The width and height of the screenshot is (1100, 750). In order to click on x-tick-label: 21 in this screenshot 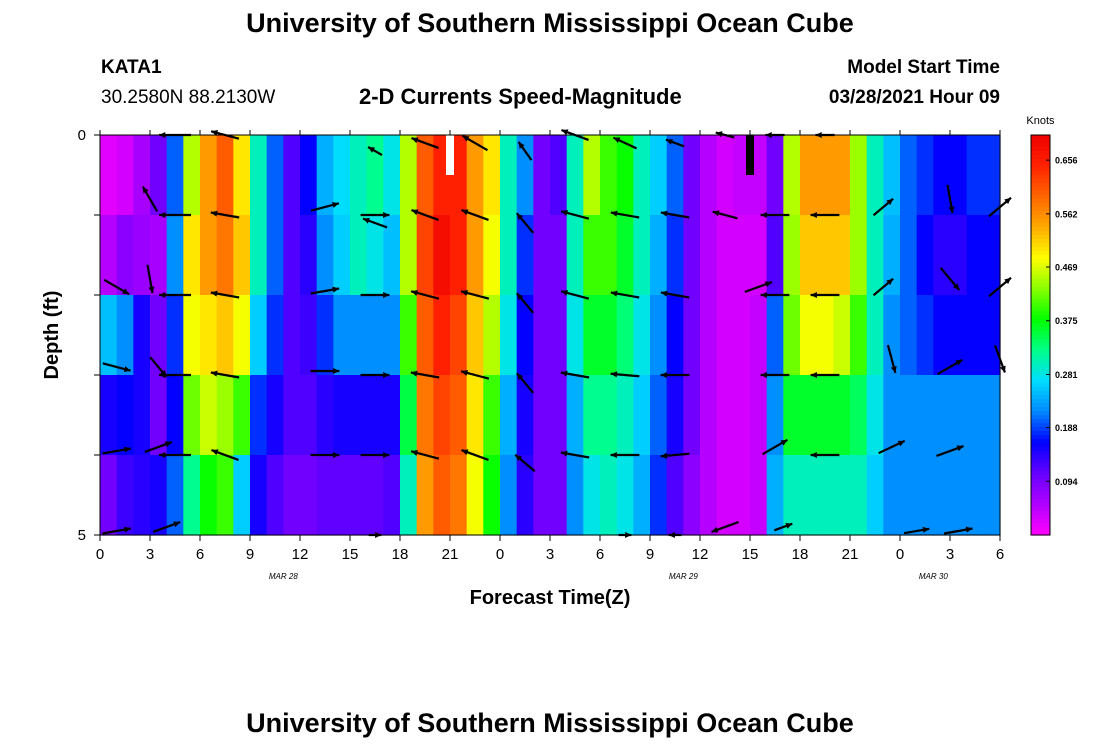, I will do `click(450, 554)`.